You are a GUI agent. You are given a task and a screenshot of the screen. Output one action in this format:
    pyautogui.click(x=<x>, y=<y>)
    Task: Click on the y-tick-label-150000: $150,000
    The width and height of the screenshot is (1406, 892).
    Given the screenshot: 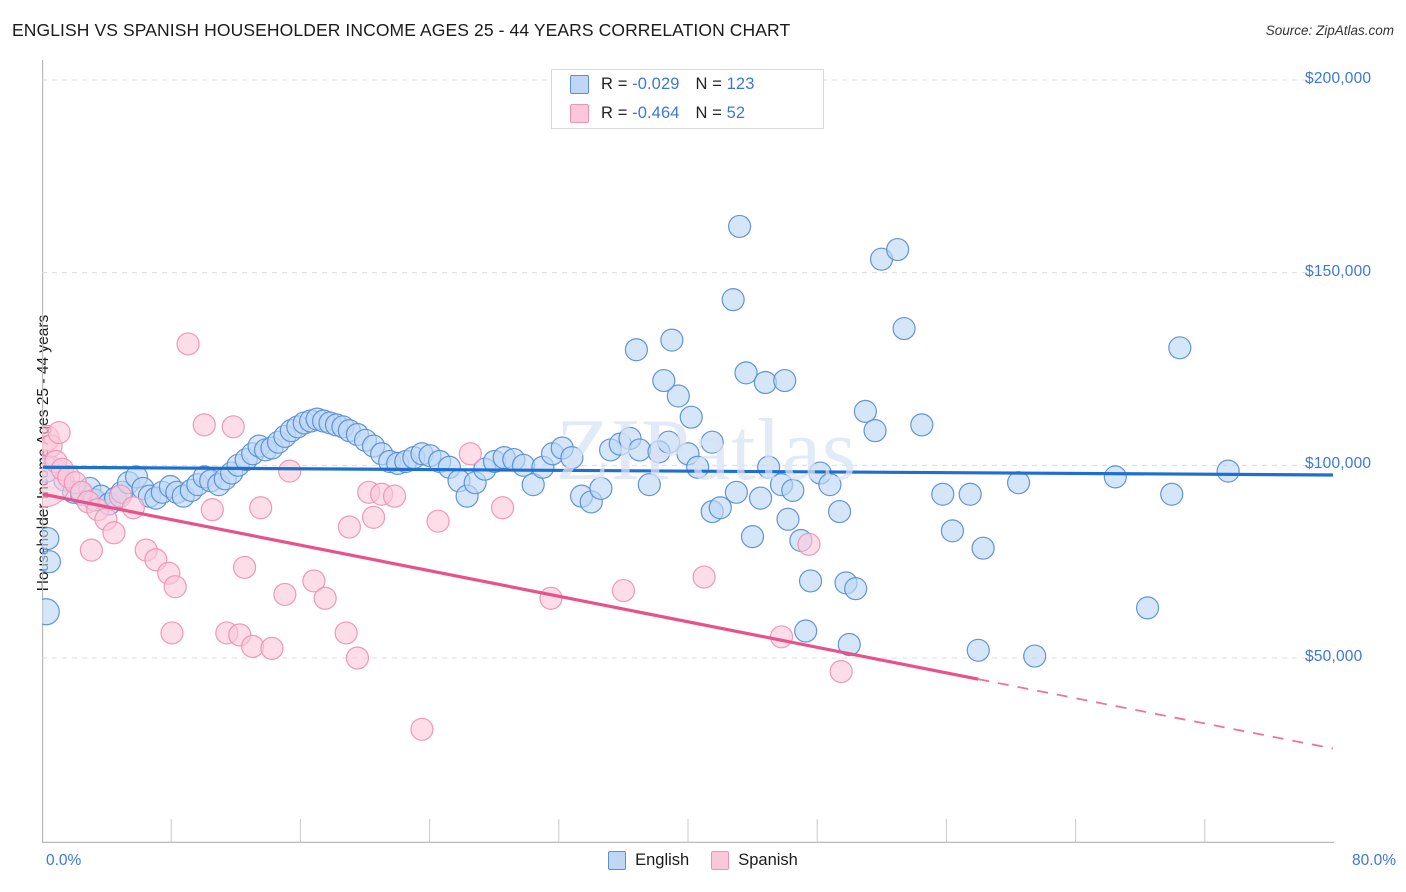 What is the action you would take?
    pyautogui.click(x=1338, y=271)
    